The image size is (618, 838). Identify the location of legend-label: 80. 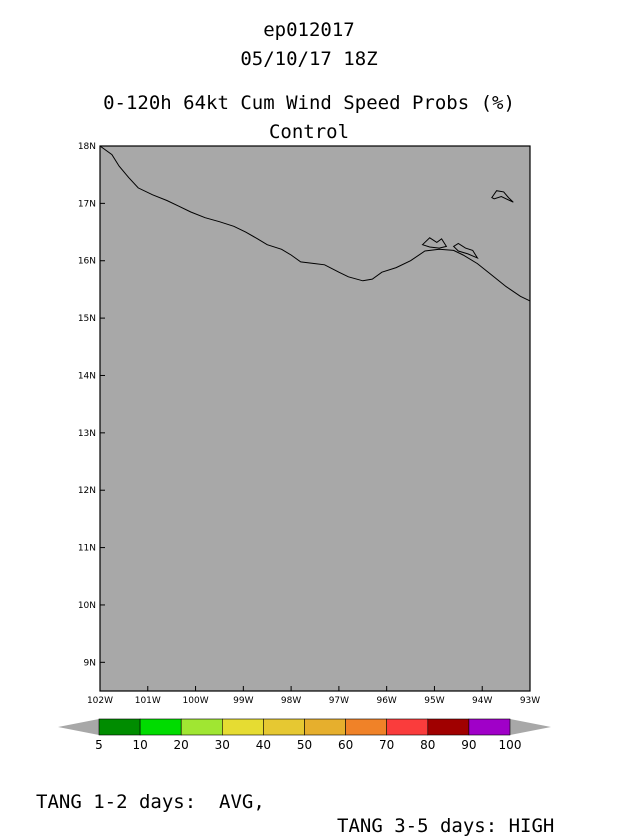
(427, 745).